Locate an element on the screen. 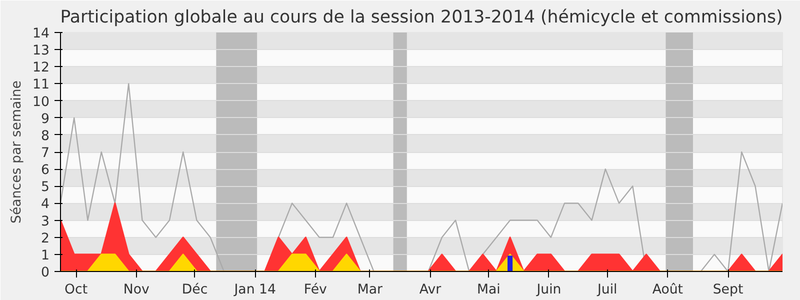 The height and width of the screenshot is (300, 800). x-tick-label: Sept is located at coordinates (728, 290).